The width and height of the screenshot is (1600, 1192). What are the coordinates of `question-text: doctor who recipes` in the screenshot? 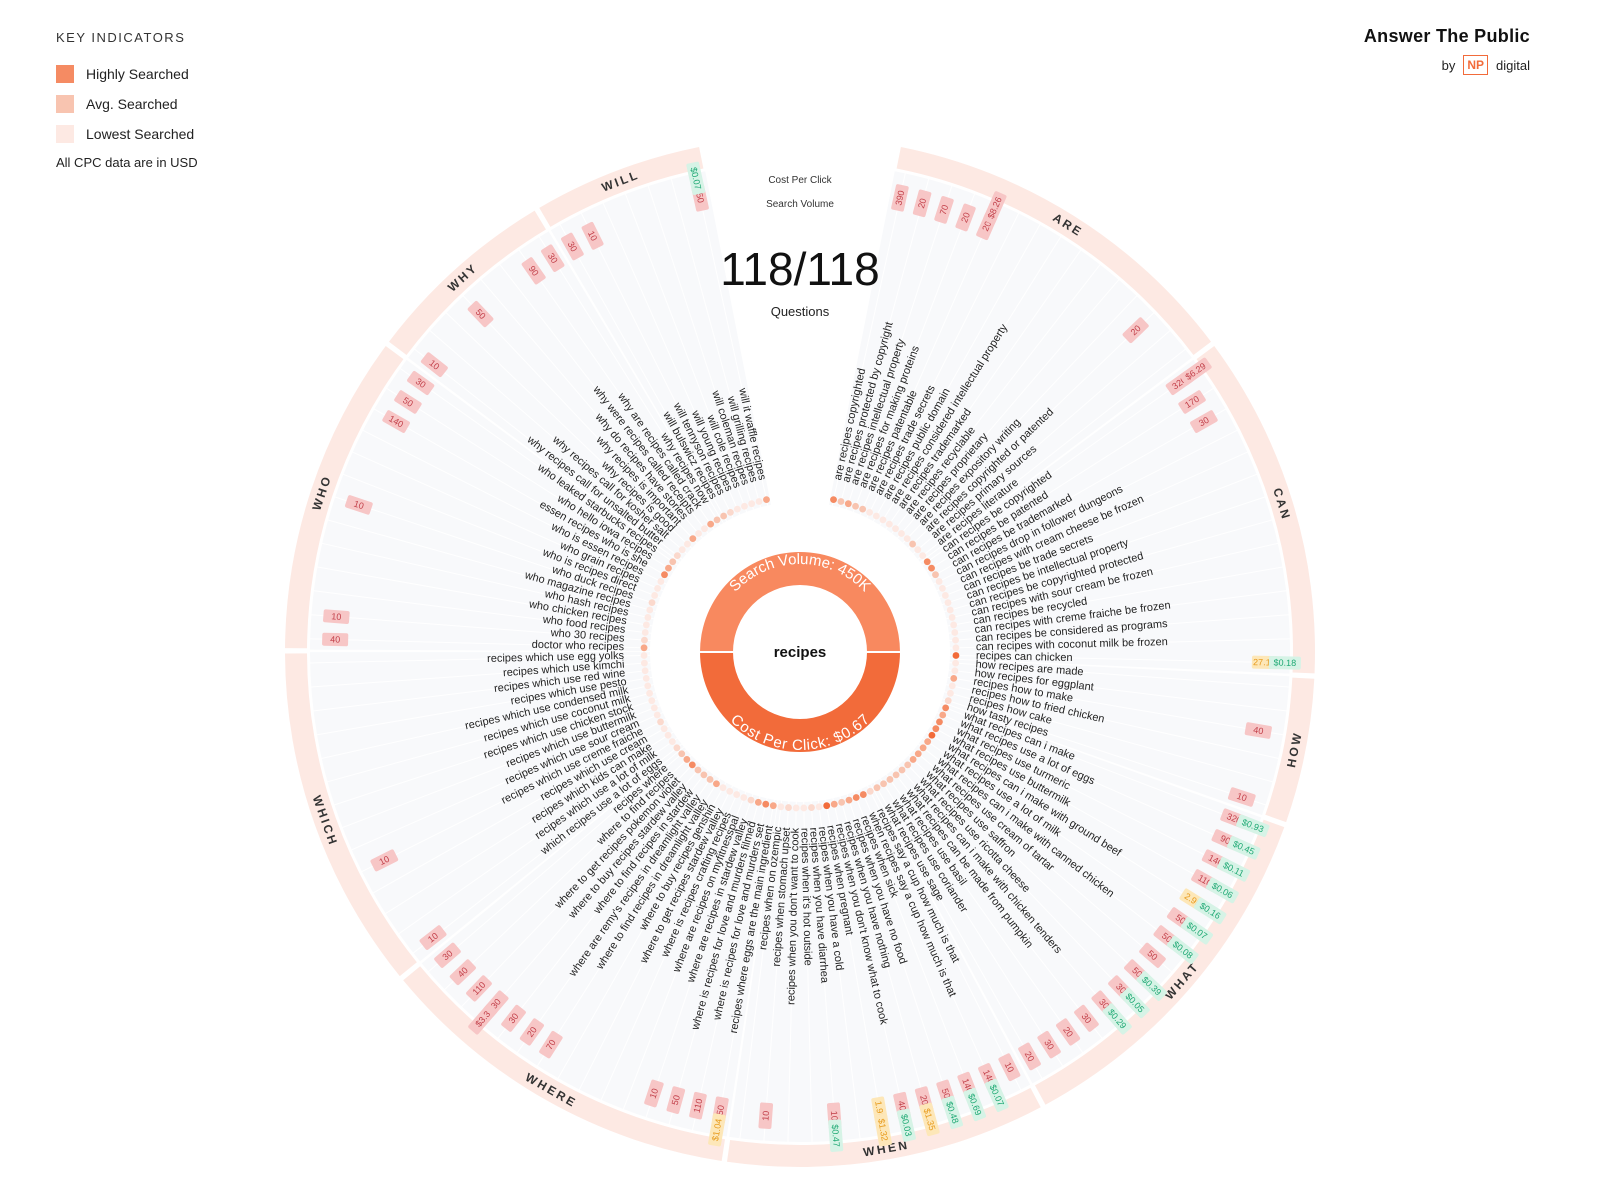 It's located at (578, 646).